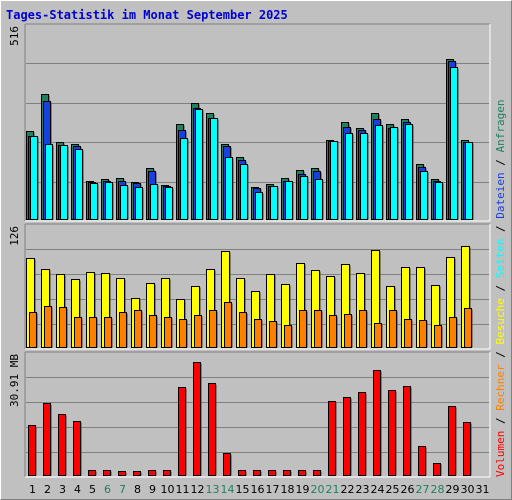 The width and height of the screenshot is (512, 500). What do you see at coordinates (483, 489) in the screenshot?
I see `x-tick-label-day-31: 31` at bounding box center [483, 489].